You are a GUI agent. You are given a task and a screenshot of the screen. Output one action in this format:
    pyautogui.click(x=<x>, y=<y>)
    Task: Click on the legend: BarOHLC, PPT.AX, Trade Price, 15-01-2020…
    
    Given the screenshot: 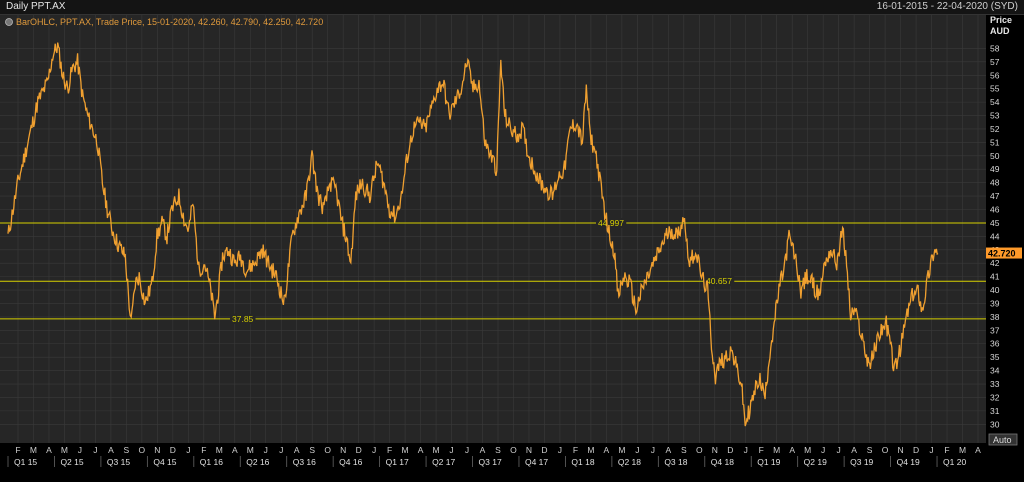 What is the action you would take?
    pyautogui.click(x=164, y=22)
    